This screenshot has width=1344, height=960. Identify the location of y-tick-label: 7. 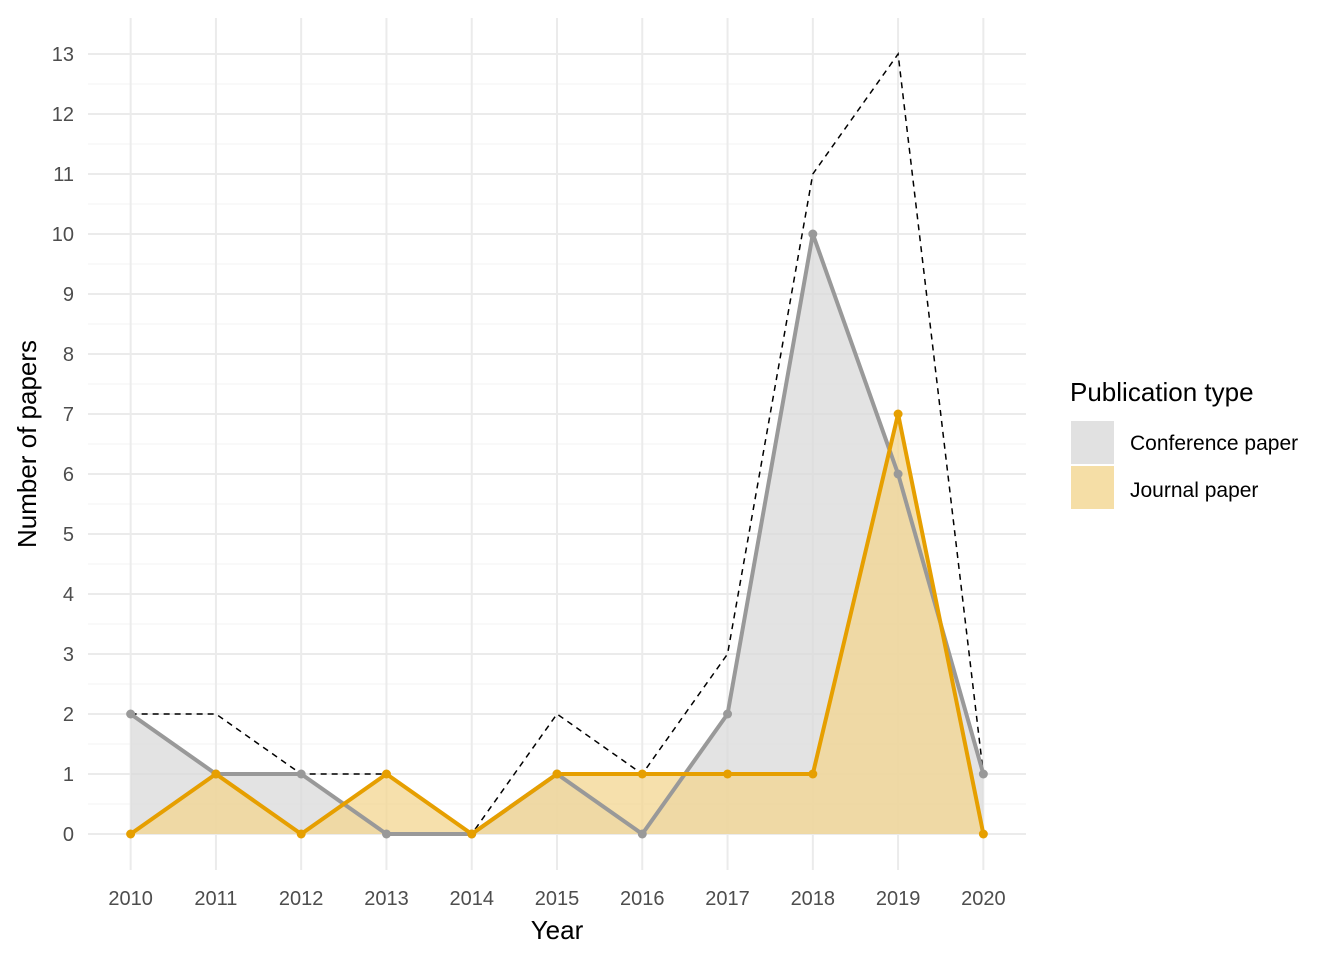
(68, 415).